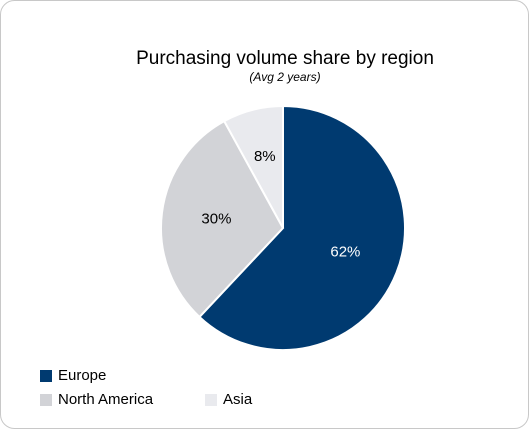  I want to click on legend-label: North America, so click(106, 399).